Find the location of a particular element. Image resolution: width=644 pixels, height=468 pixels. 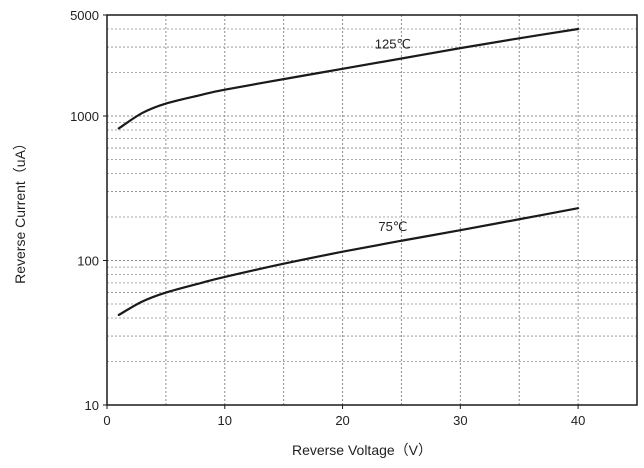

x-tick-label: 30 is located at coordinates (460, 420).